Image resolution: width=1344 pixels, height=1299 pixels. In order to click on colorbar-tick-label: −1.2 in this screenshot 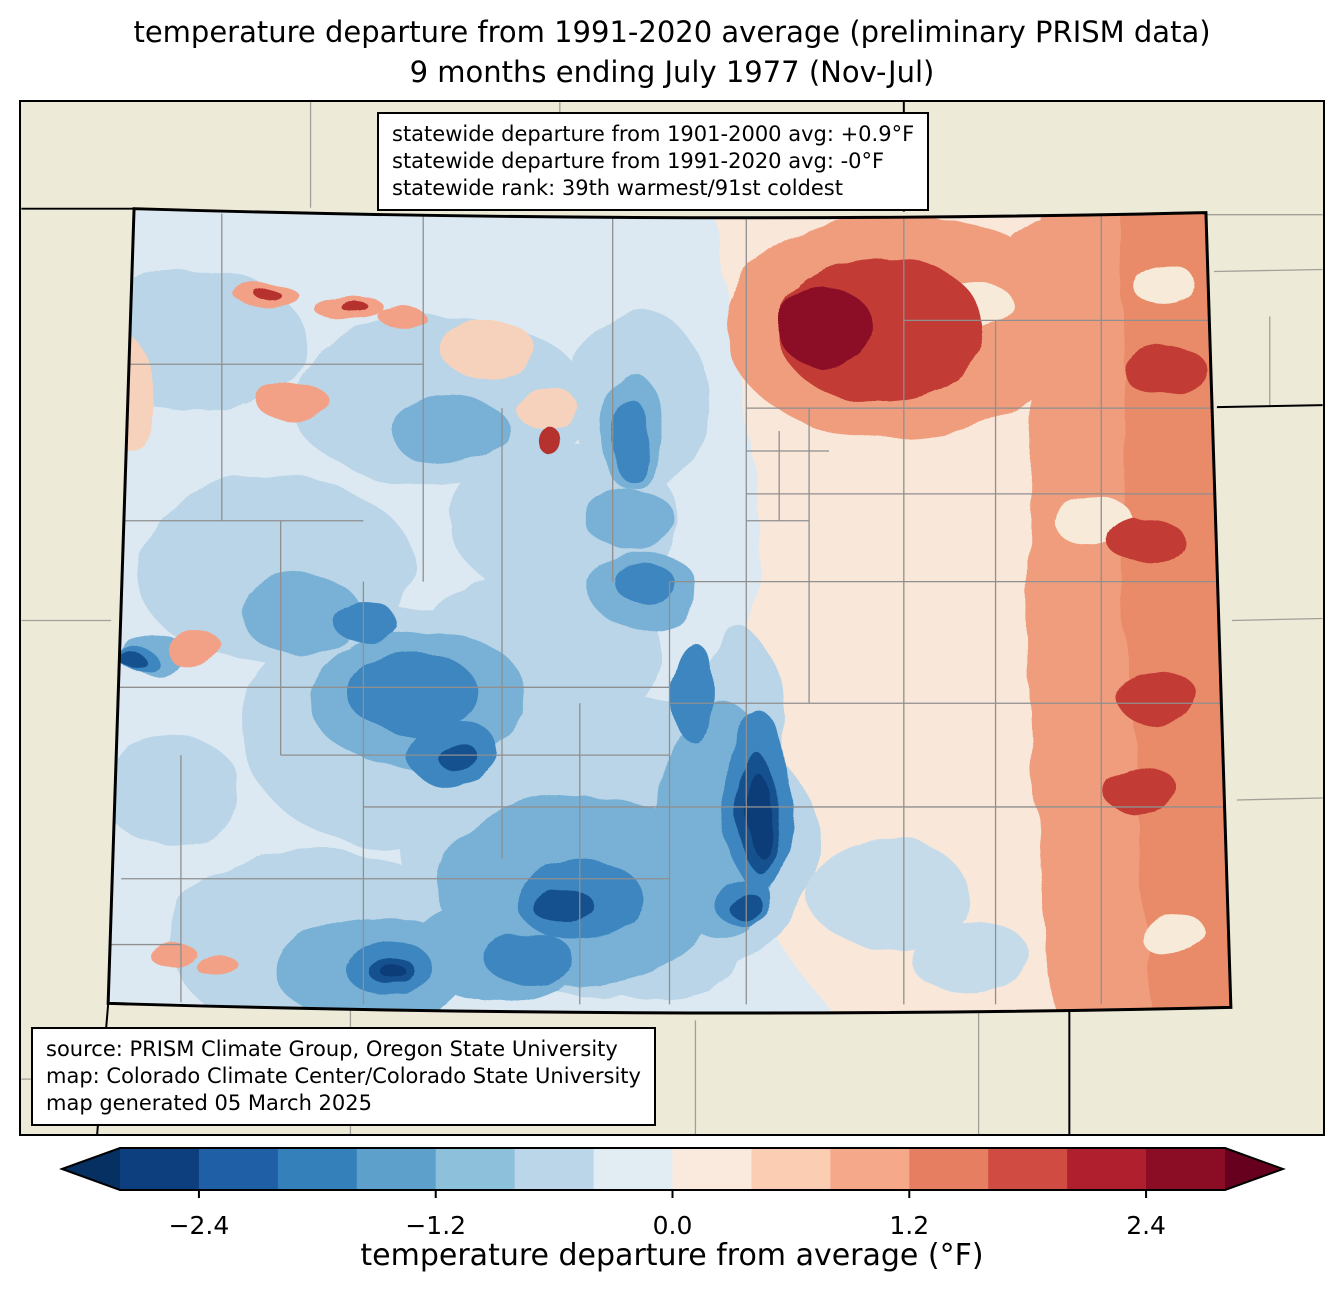, I will do `click(435, 1225)`.